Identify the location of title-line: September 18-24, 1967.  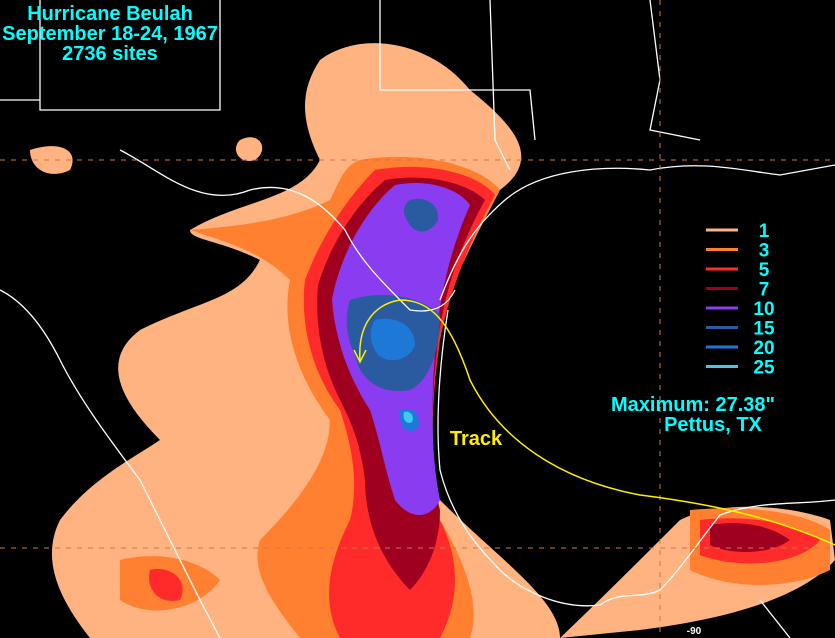
(110, 34).